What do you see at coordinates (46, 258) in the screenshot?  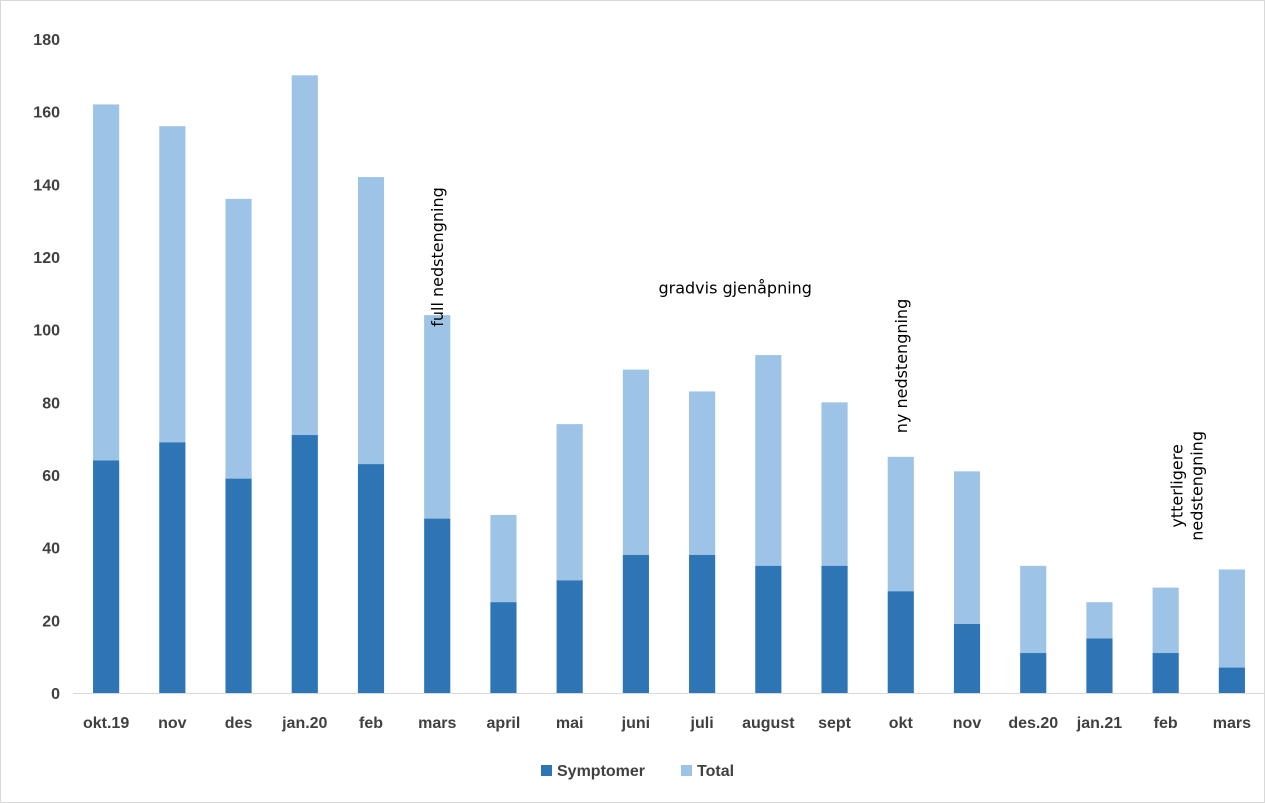 I see `y-tick-label: 120` at bounding box center [46, 258].